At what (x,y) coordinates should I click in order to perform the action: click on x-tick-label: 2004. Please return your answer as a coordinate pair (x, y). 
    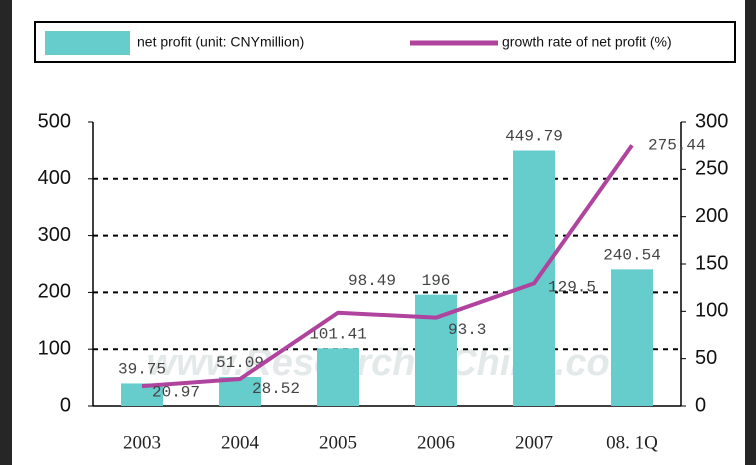
    Looking at the image, I should click on (240, 442).